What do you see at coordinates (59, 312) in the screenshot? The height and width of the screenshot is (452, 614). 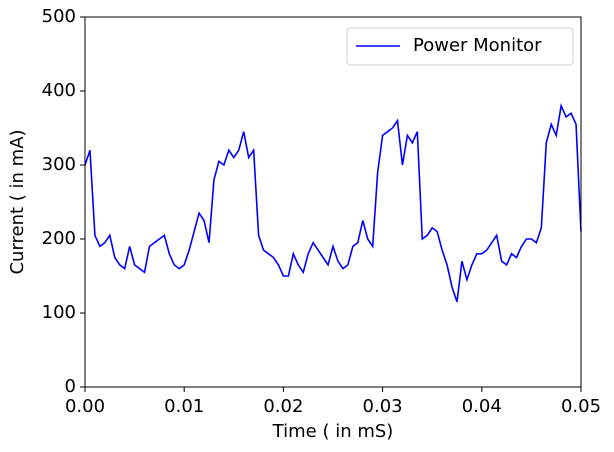 I see `y-tick-label: 100` at bounding box center [59, 312].